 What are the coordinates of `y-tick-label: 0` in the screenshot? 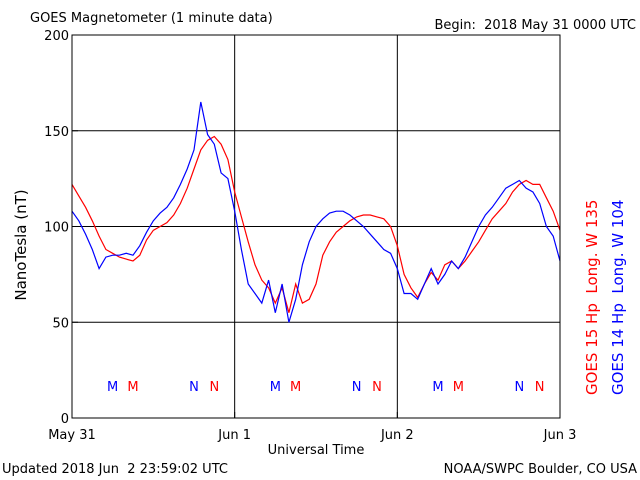 It's located at (65, 419).